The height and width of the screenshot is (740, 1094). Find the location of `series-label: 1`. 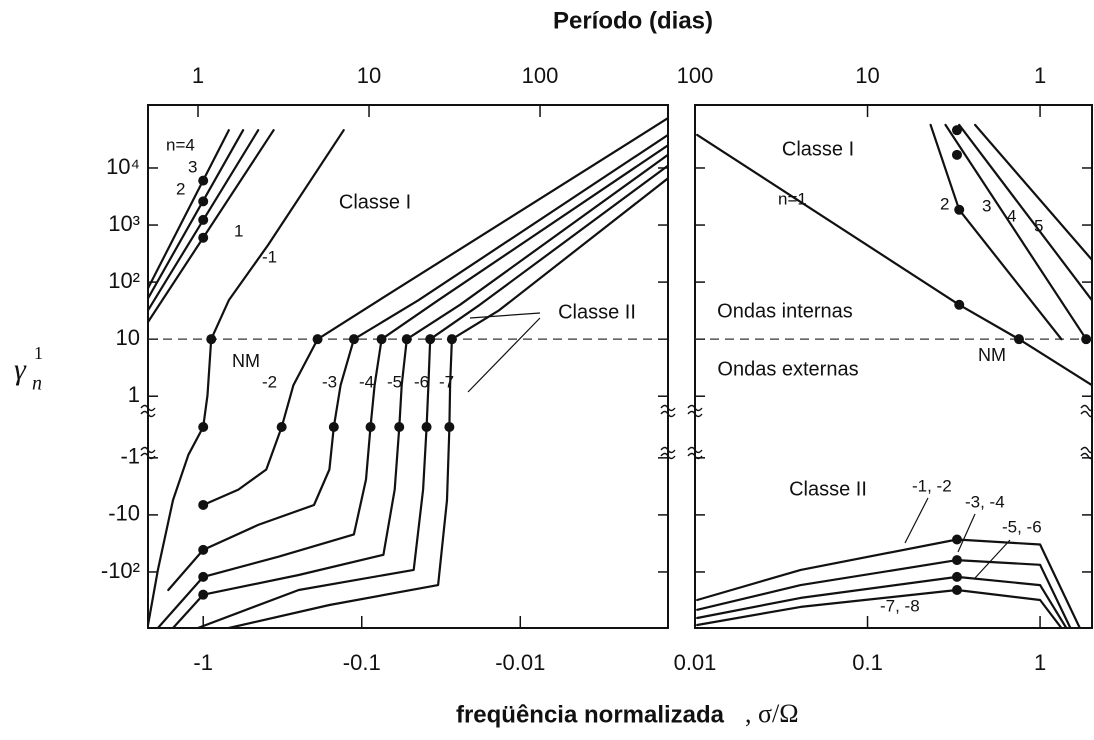

series-label: 1 is located at coordinates (238, 230).